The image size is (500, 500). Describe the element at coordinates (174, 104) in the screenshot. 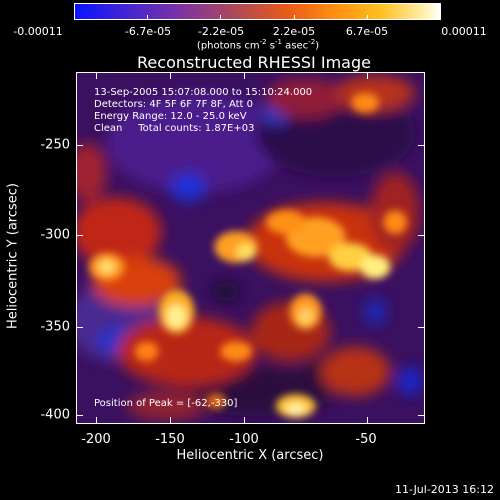

I see `detectors-info: Detectors: 4F 5F 6F 7F 8F, Att 0` at that location.